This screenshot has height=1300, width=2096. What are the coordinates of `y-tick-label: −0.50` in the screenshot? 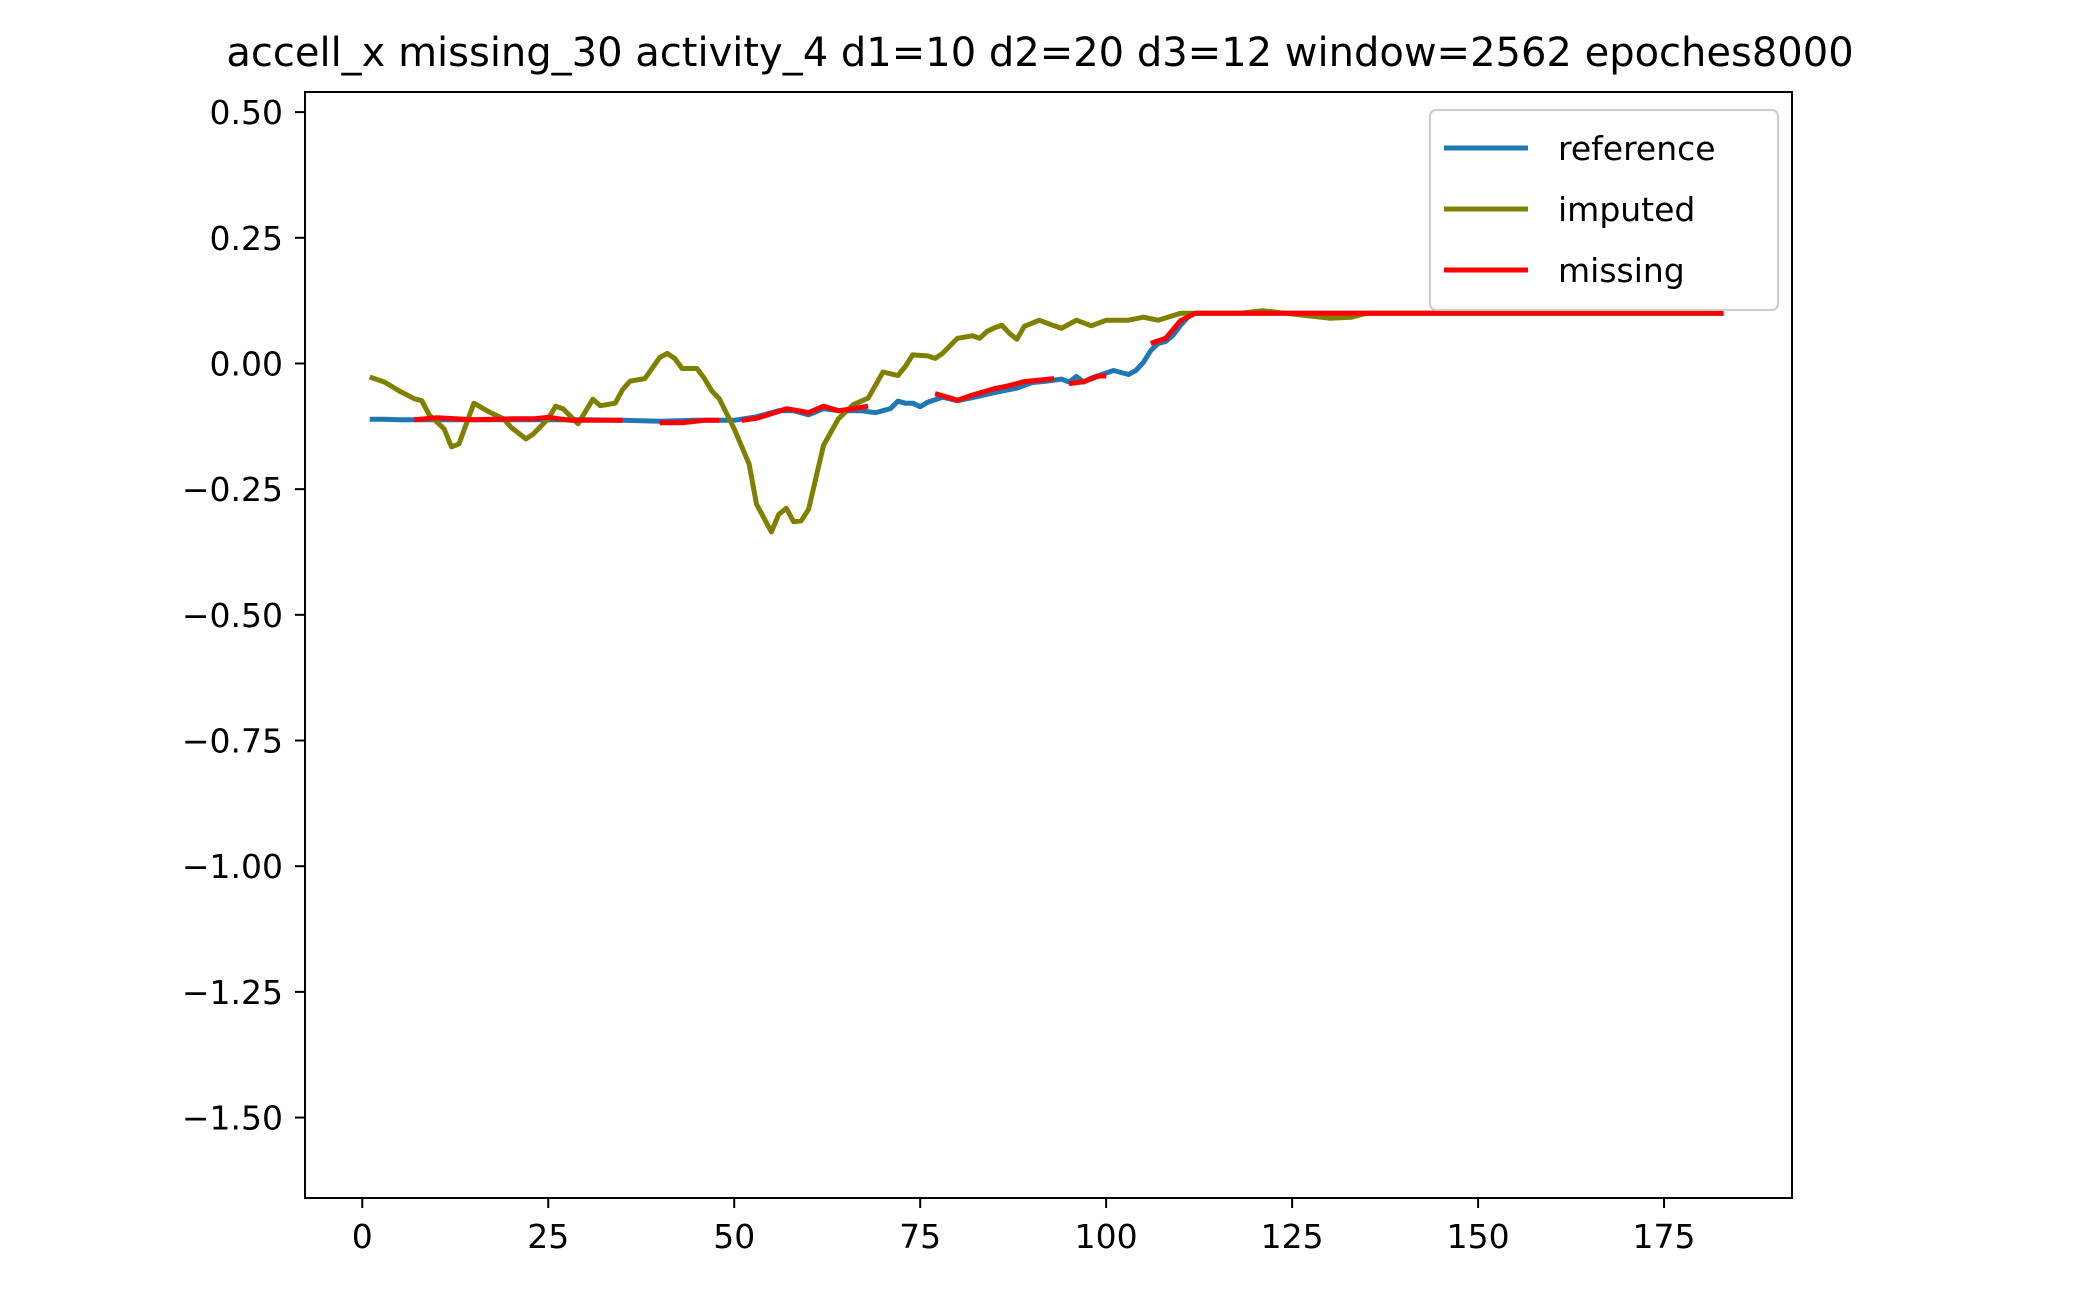 It's located at (232, 615).